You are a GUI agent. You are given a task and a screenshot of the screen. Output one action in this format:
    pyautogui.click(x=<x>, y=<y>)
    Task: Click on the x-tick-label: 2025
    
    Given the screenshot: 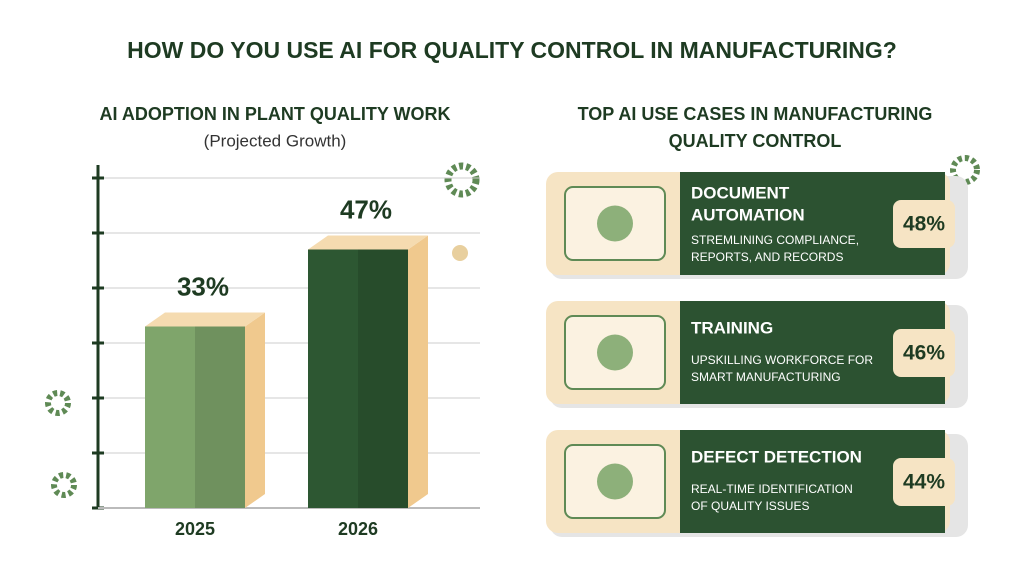 What is the action you would take?
    pyautogui.click(x=195, y=529)
    